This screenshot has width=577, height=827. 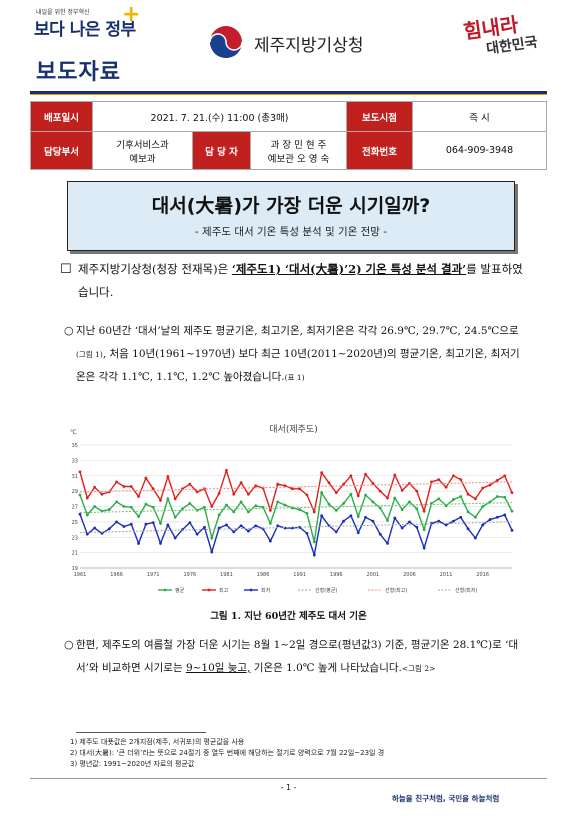 What do you see at coordinates (296, 491) in the screenshot?
I see `series-line-max` at bounding box center [296, 491].